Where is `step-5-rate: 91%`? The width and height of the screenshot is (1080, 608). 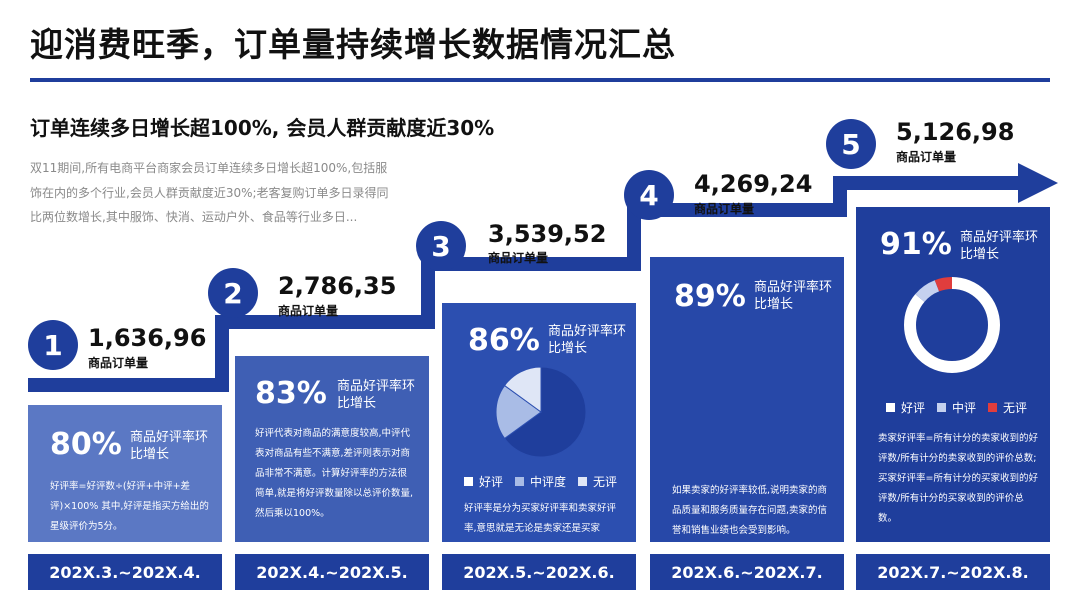
step-5-rate: 91% is located at coordinates (916, 244).